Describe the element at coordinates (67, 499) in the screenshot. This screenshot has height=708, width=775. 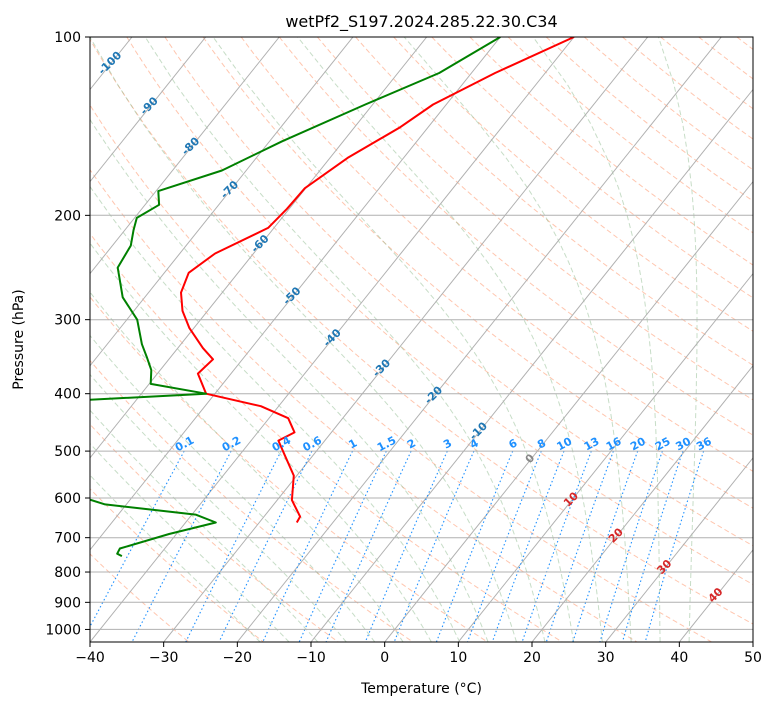
I see `y-tick-label: 600` at that location.